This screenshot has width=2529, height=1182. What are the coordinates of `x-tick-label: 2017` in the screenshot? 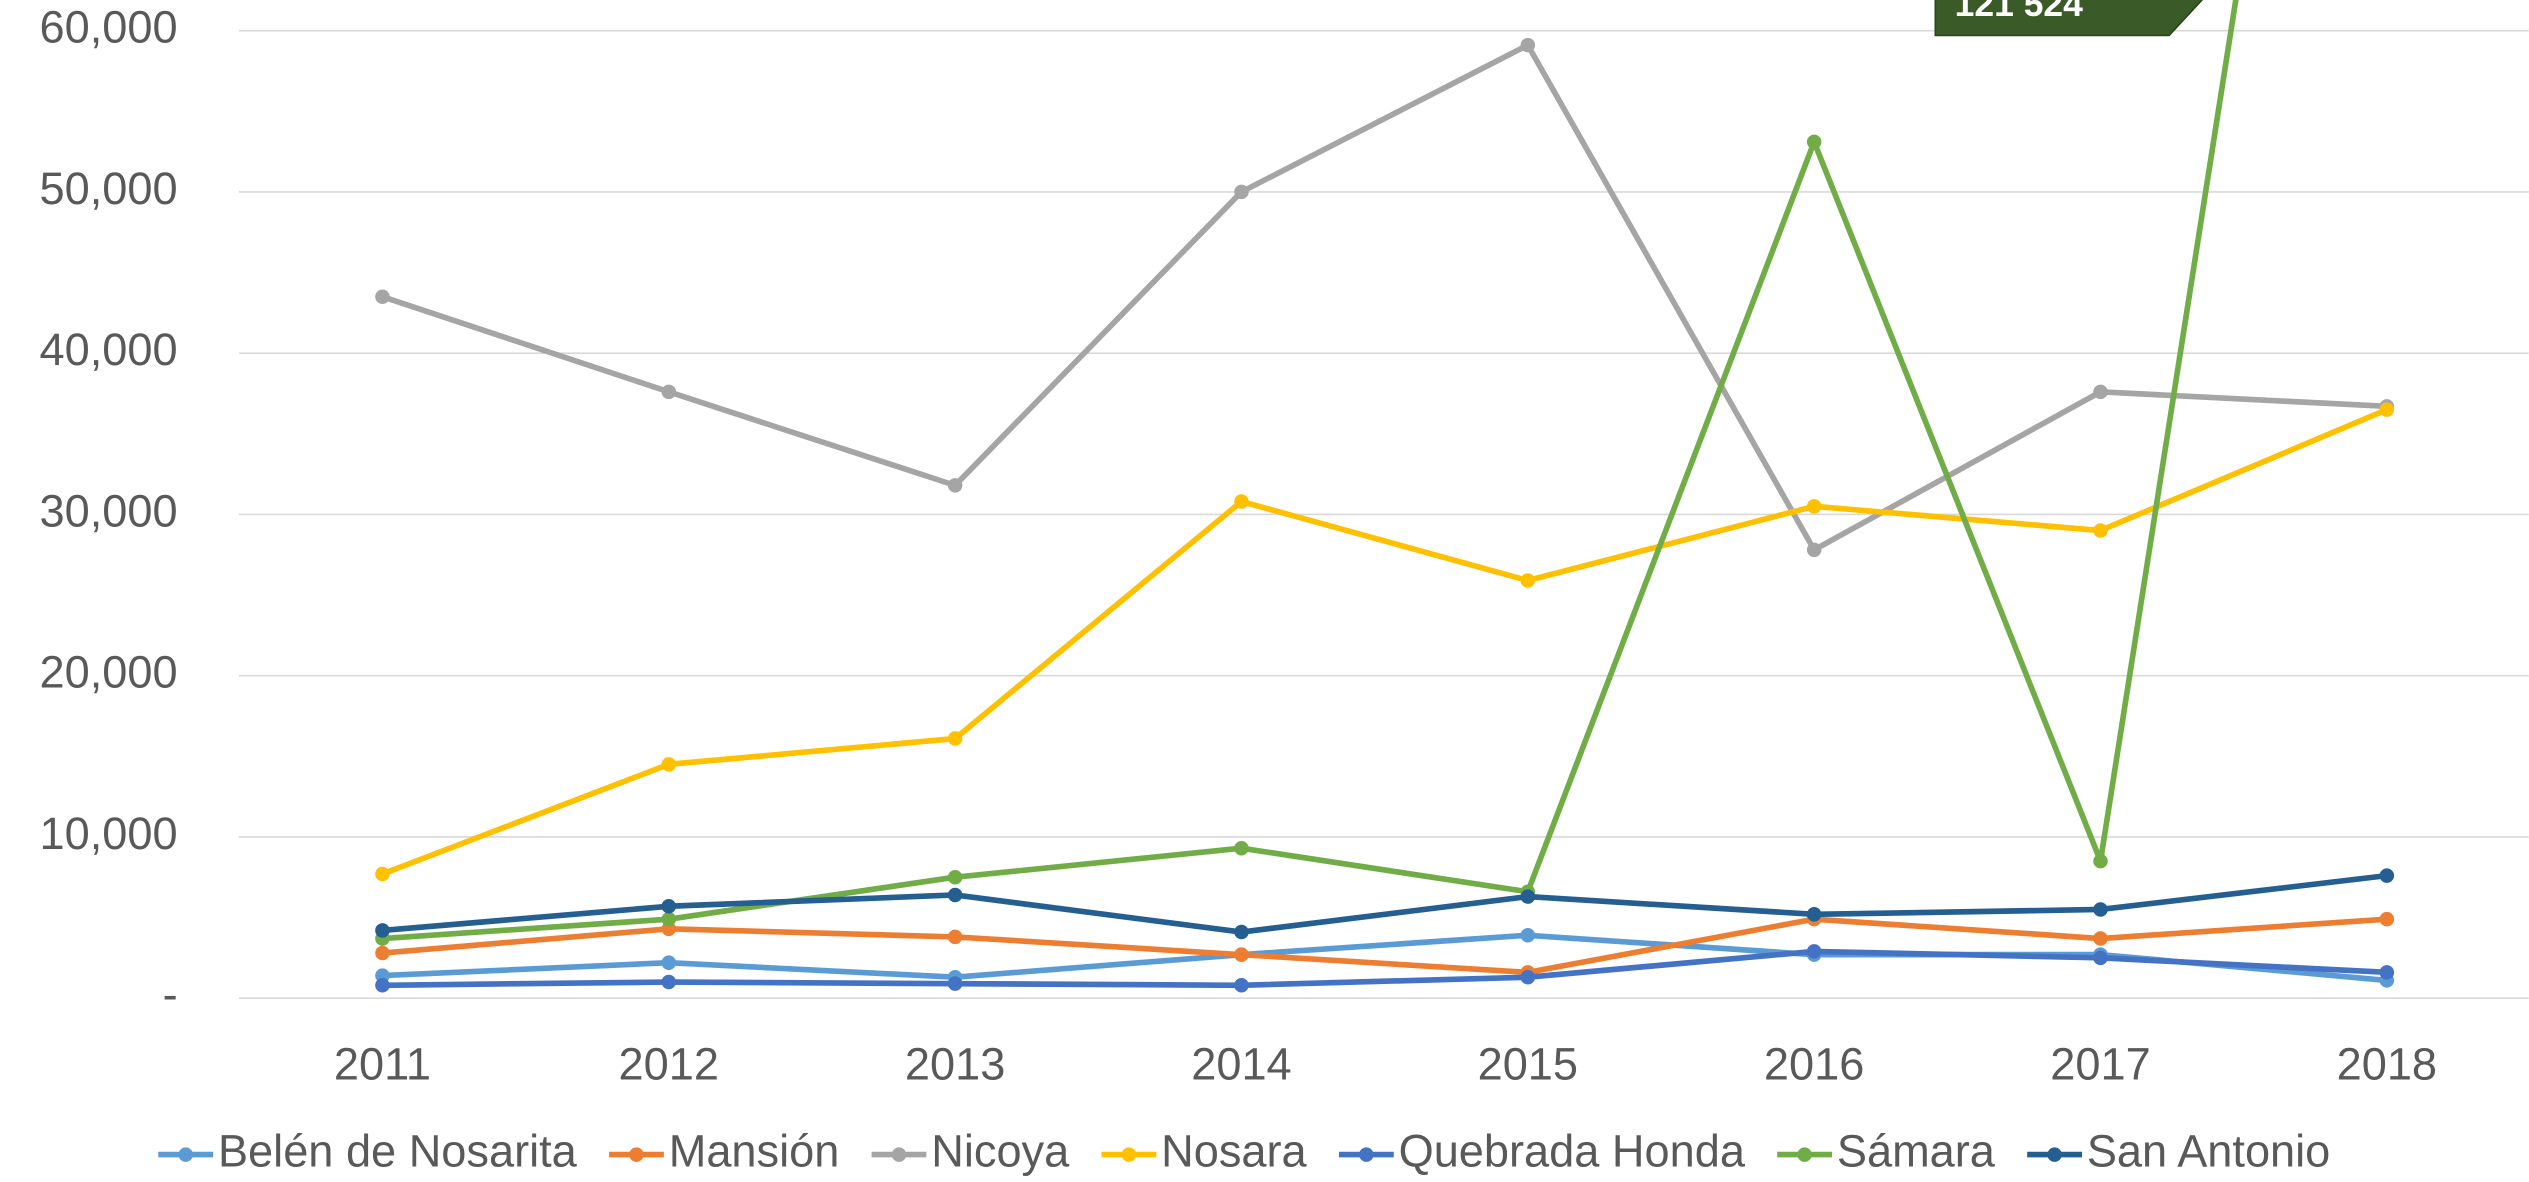 It's located at (2100, 1063).